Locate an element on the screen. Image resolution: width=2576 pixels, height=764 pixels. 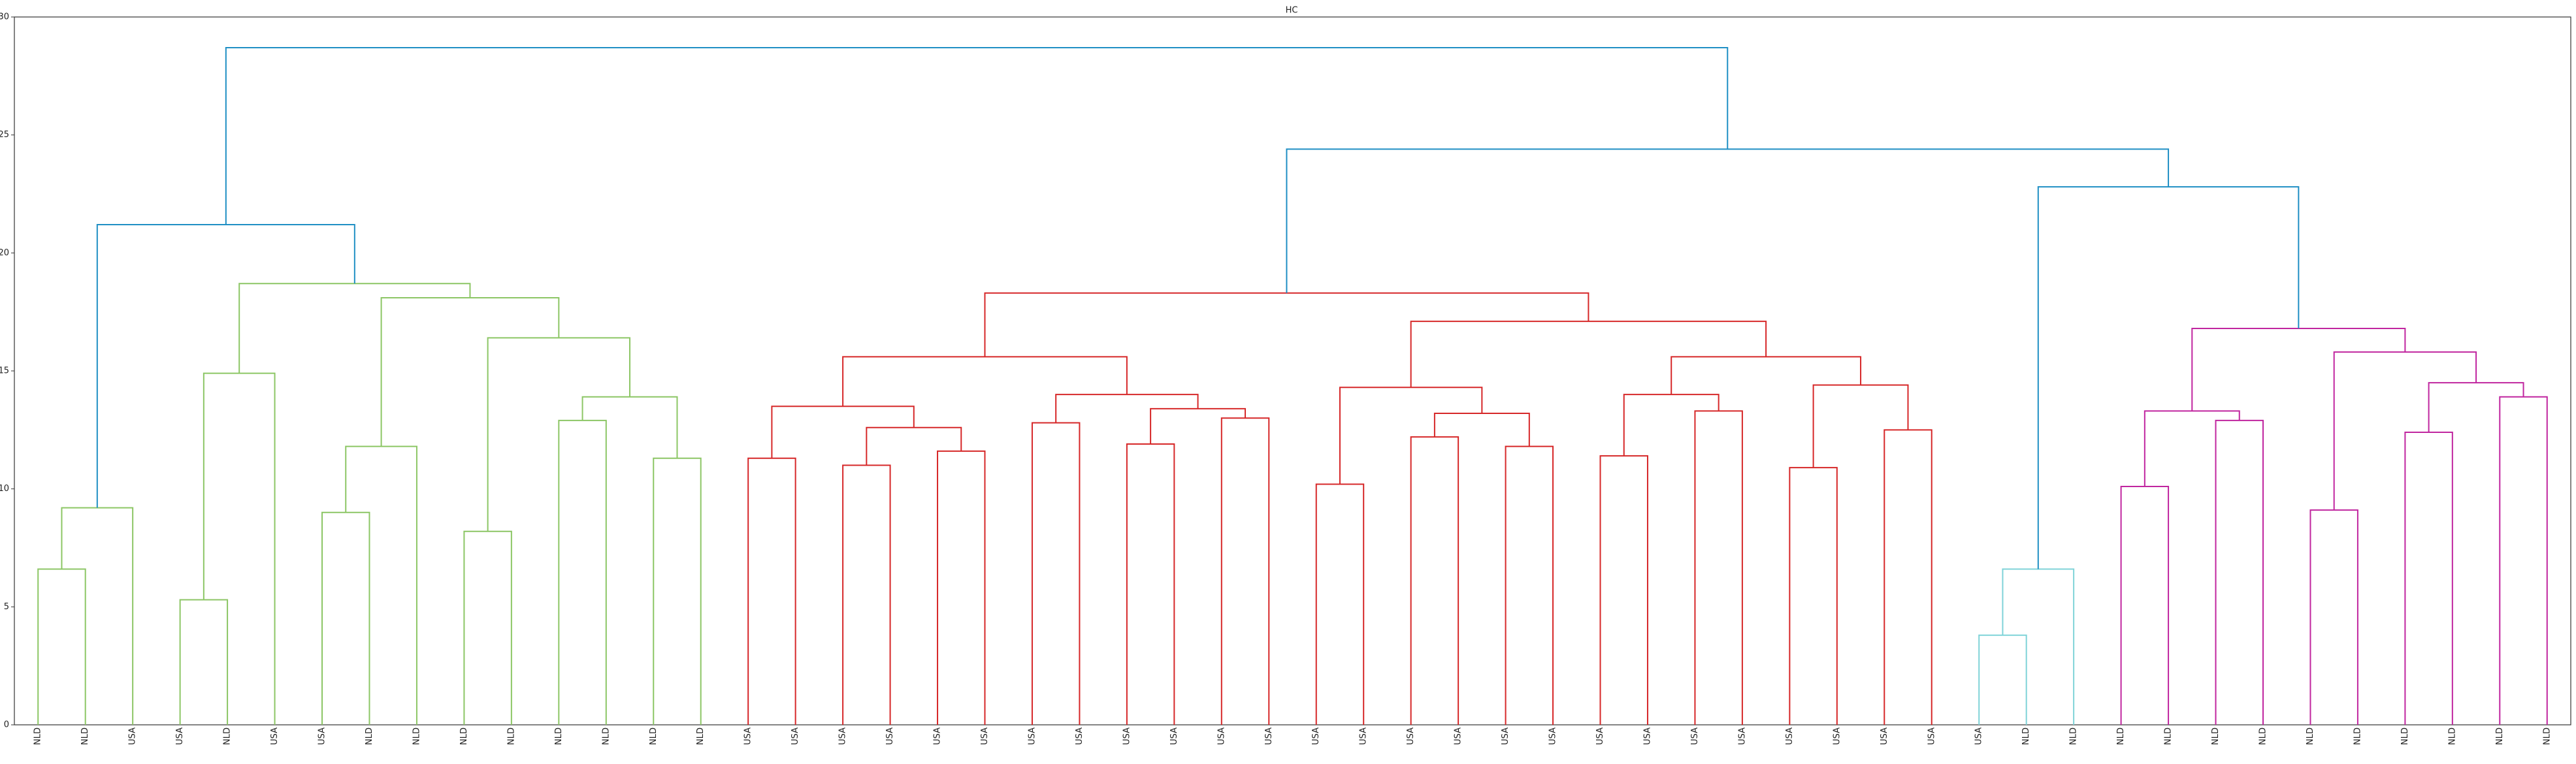
y-tick-label: 5 is located at coordinates (6, 607).